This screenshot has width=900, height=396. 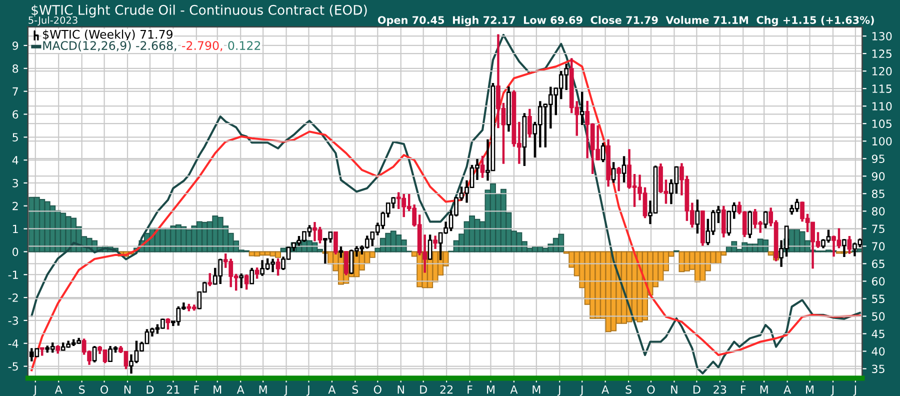 What do you see at coordinates (882, 141) in the screenshot?
I see `y2-tick-label: 100` at bounding box center [882, 141].